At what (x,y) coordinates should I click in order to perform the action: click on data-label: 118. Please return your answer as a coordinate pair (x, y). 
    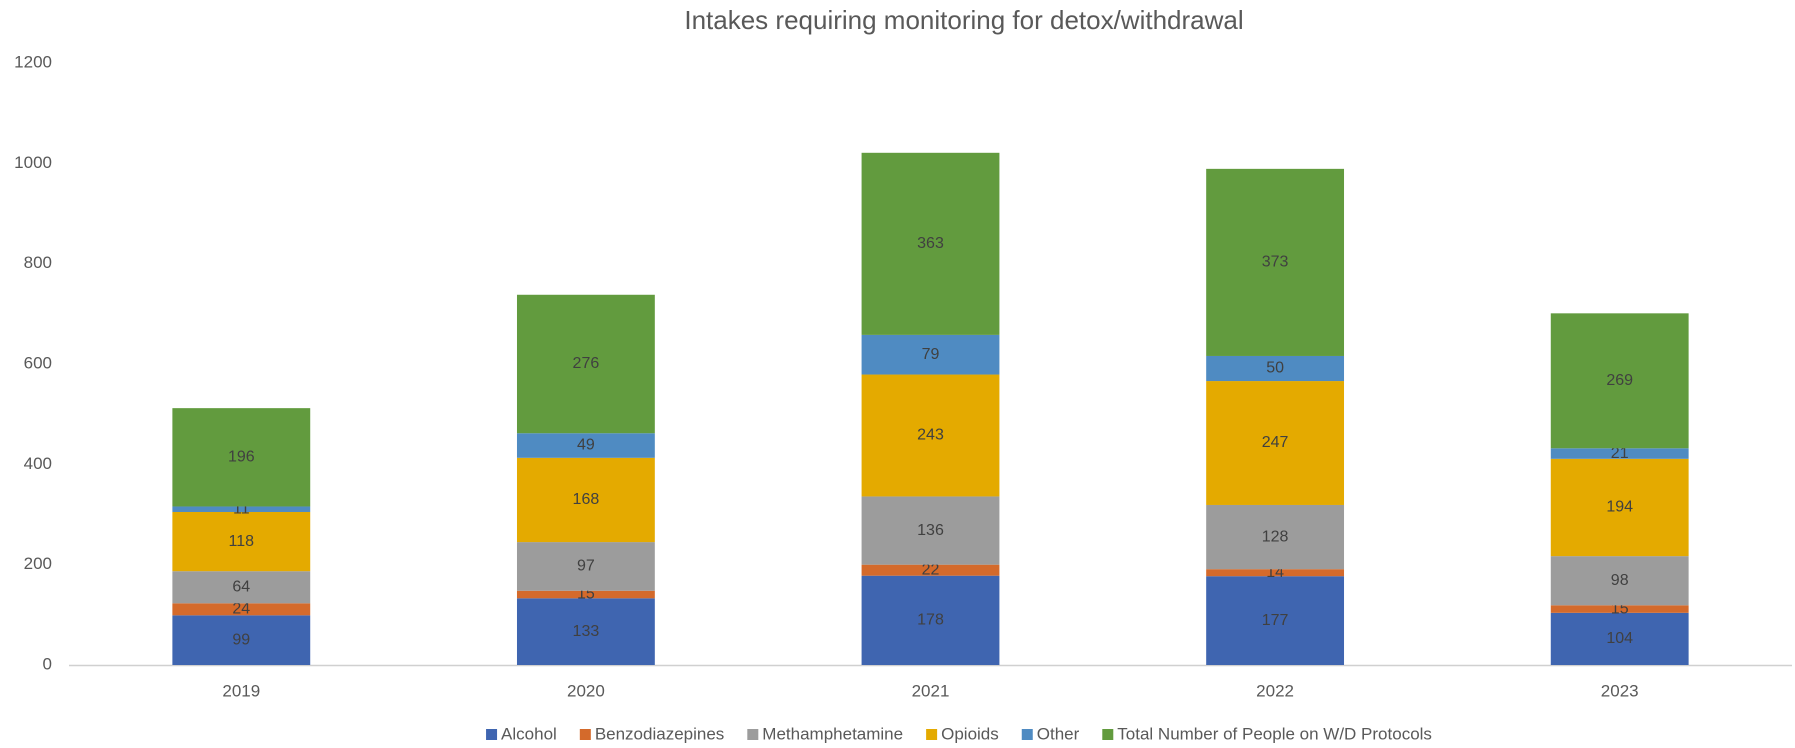
    Looking at the image, I should click on (242, 541).